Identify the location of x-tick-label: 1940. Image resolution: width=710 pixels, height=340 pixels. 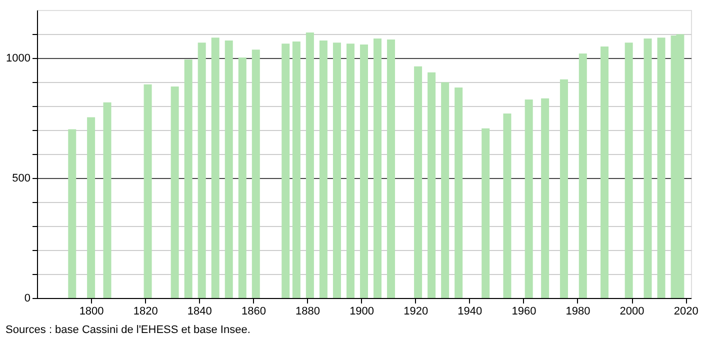
(470, 312).